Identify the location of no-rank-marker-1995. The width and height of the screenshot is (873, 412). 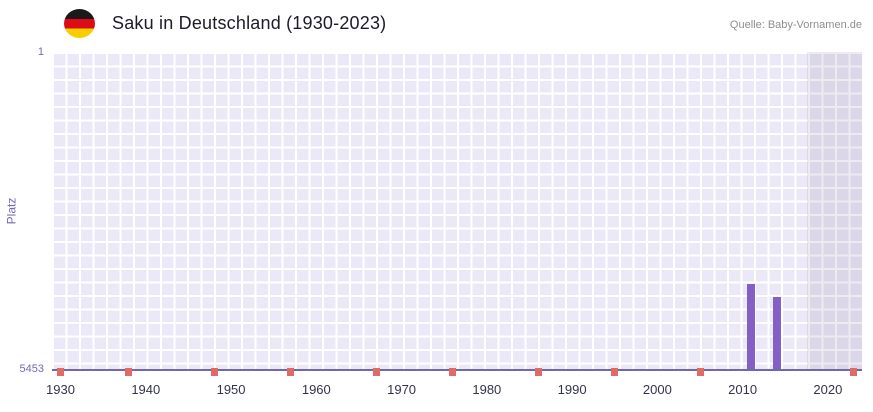
(615, 372).